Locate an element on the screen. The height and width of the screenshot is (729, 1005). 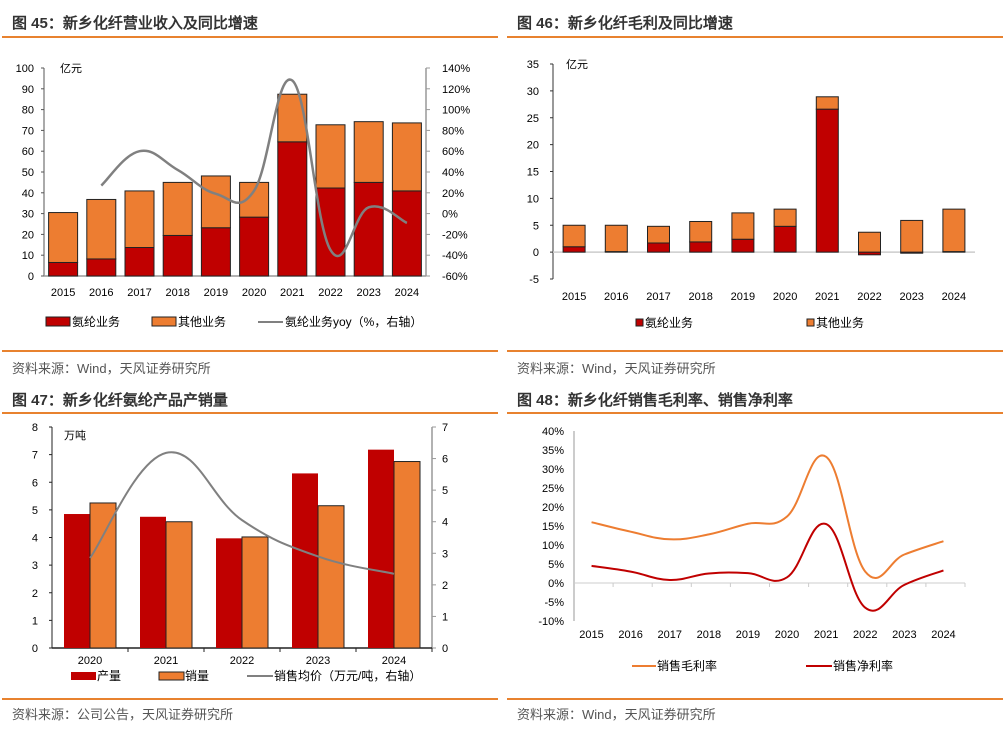
unit-label: 万吨 is located at coordinates (75, 435).